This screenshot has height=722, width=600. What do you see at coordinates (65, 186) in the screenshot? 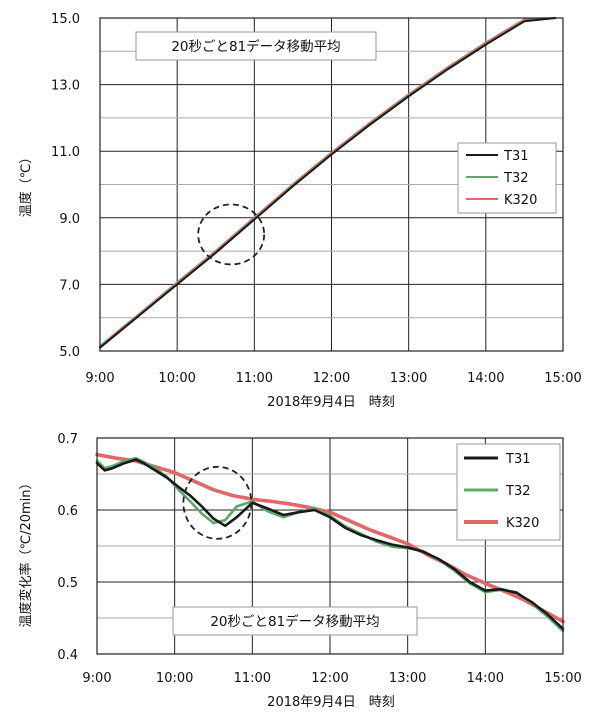
I see `y-tick-labels: 5.0 7.0 9.0 11.0 13.0 15.0` at bounding box center [65, 186].